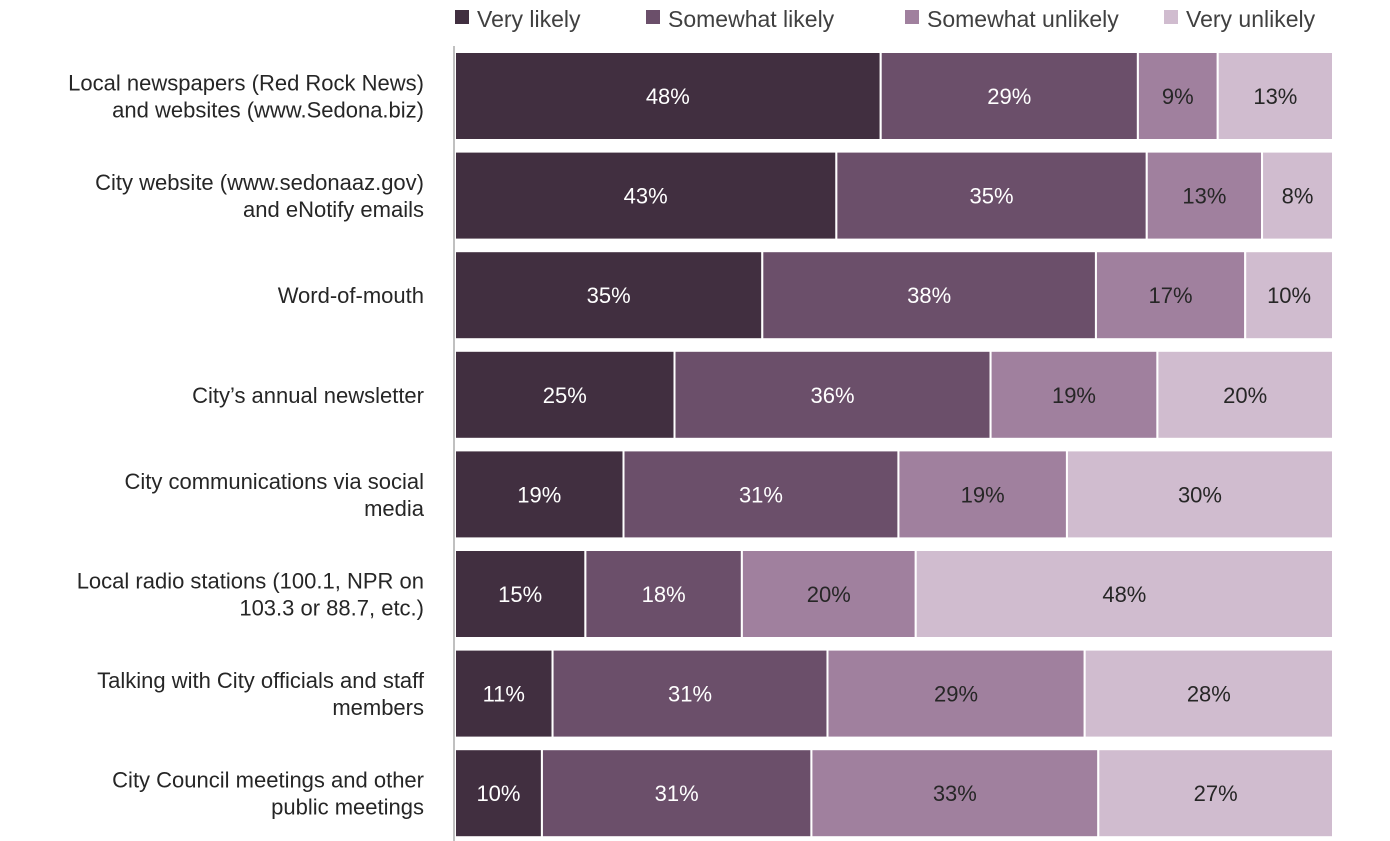  I want to click on category-label-7-line-1: public meetings, so click(347, 807).